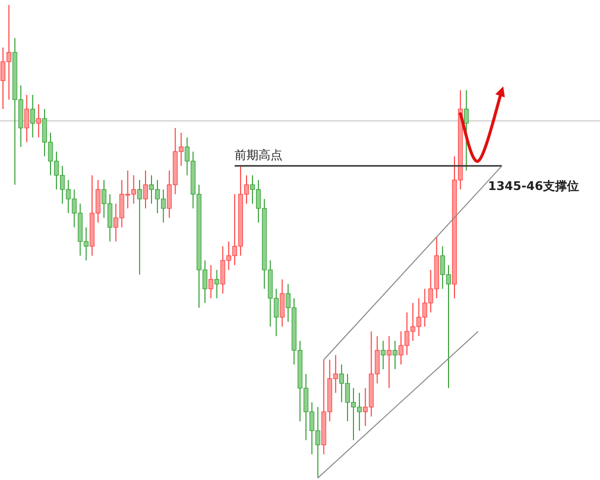 This screenshot has height=480, width=600. I want to click on annotation: 1345-46支撑位, so click(534, 185).